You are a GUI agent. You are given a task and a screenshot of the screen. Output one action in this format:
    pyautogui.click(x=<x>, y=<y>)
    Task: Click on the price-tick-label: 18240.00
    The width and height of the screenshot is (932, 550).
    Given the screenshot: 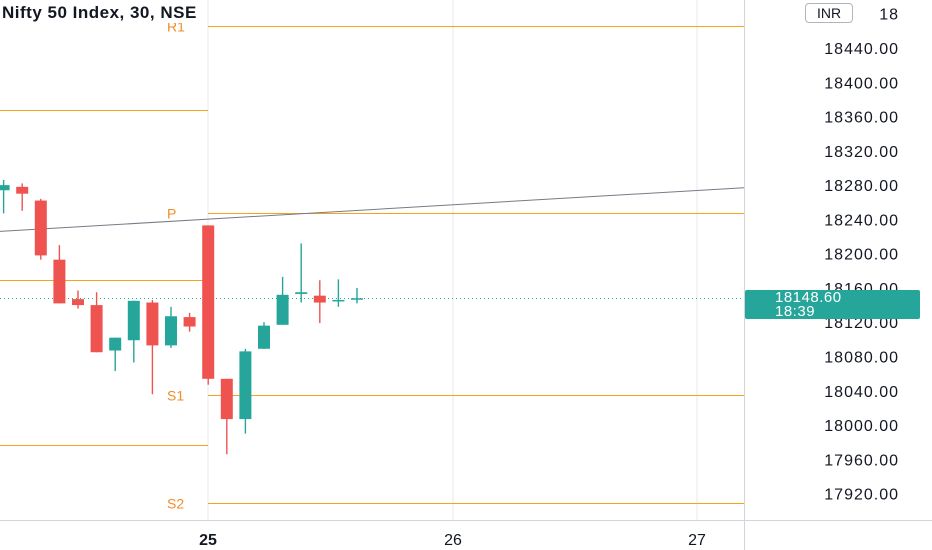 What is the action you would take?
    pyautogui.click(x=861, y=220)
    